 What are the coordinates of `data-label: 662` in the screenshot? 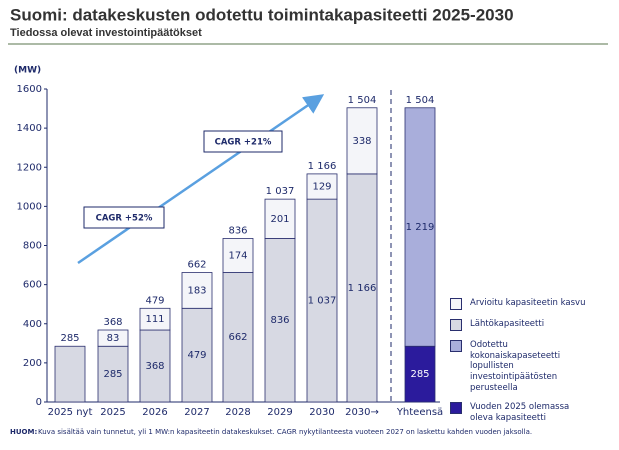 It's located at (237, 337).